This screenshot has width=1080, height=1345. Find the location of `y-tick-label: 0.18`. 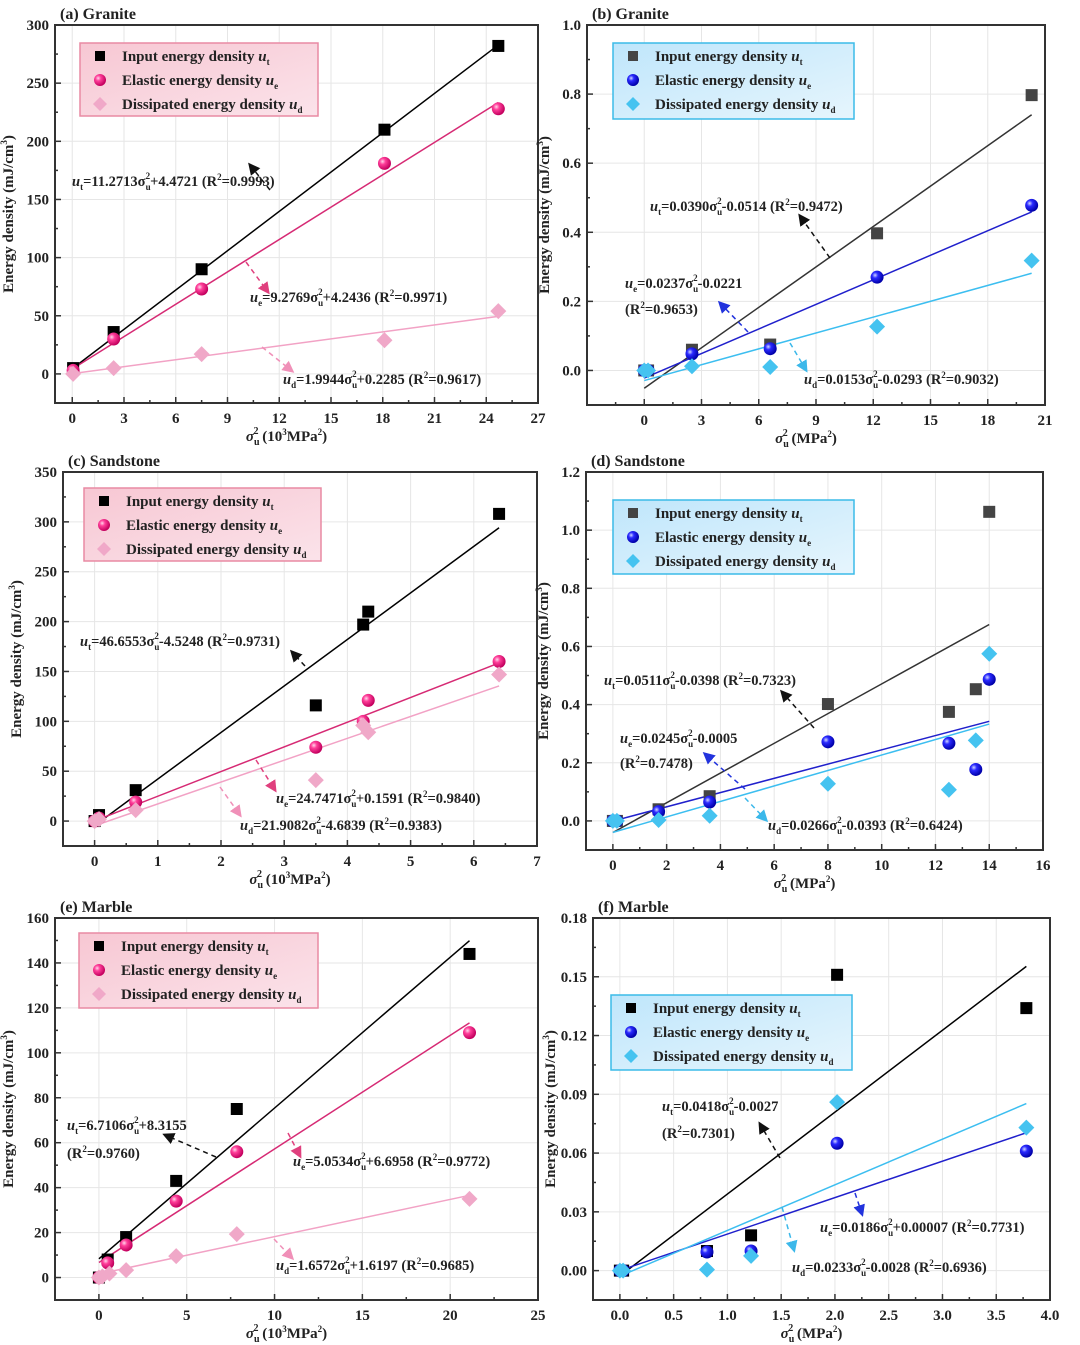

y-tick-label: 0.18 is located at coordinates (574, 919).